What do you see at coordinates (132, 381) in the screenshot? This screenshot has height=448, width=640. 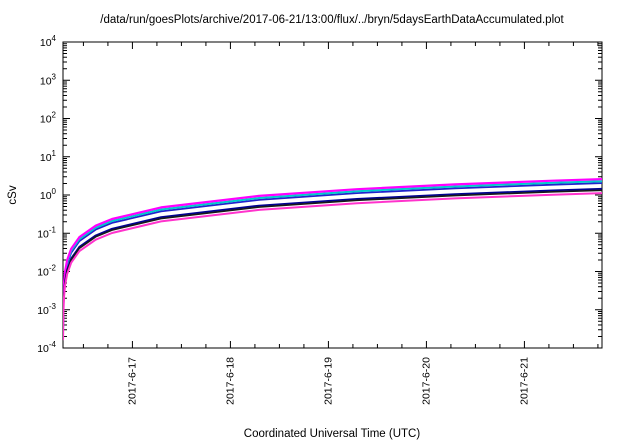 I see `x-tick-label: 2017-6-17` at bounding box center [132, 381].